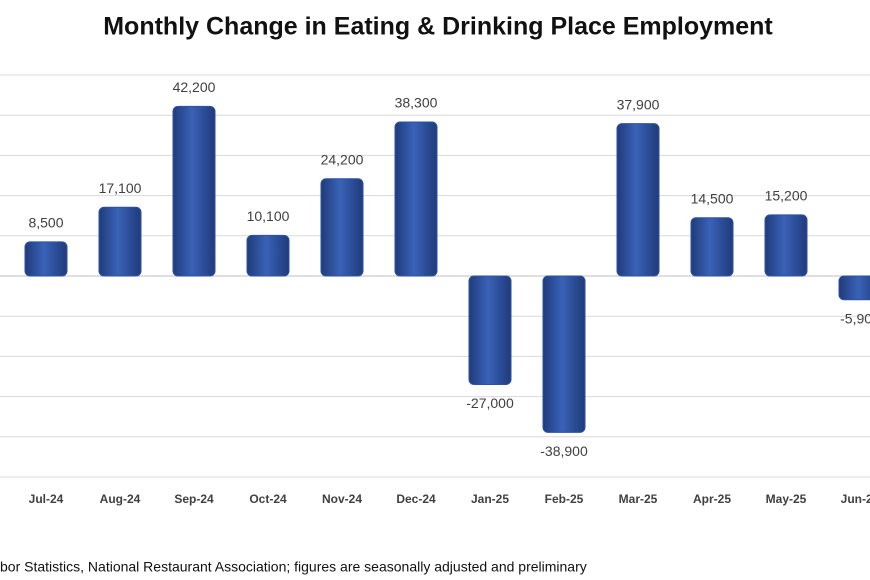  I want to click on value-label: 24,200, so click(342, 159).